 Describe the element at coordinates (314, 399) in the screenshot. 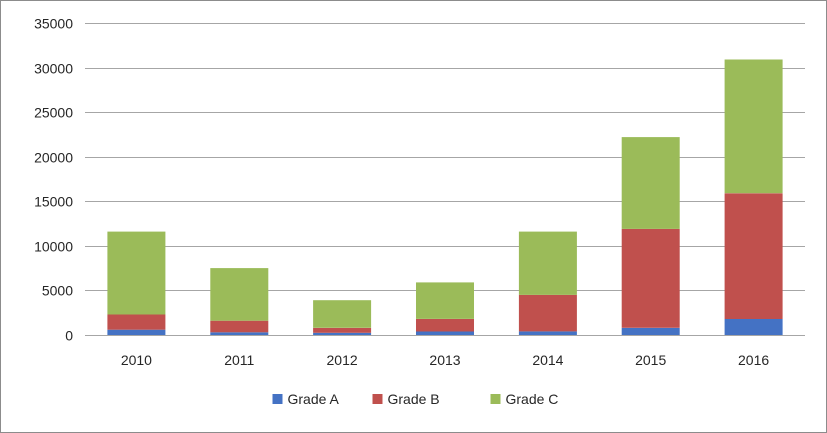

I see `legend-label: Grade A` at that location.